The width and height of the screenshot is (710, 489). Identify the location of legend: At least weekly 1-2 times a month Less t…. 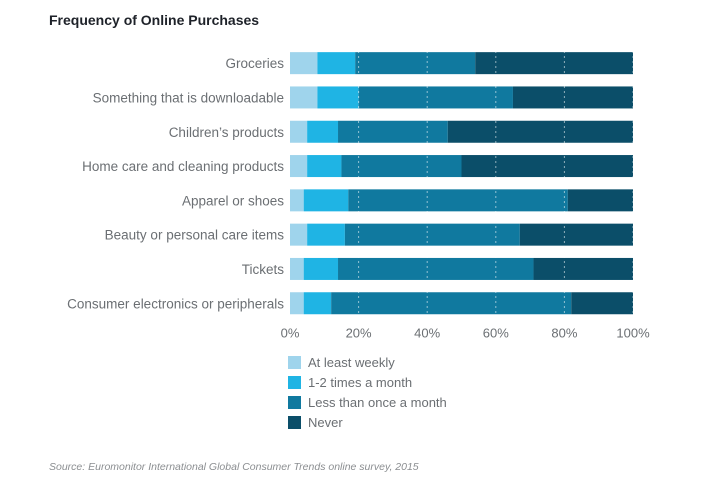
(367, 392).